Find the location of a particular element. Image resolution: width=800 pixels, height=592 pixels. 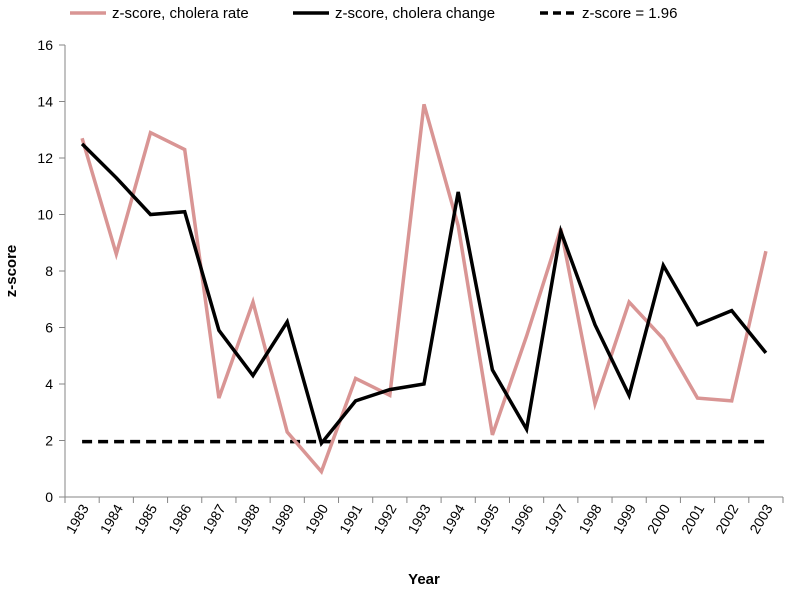

y-tick-label: 12 is located at coordinates (45, 158).